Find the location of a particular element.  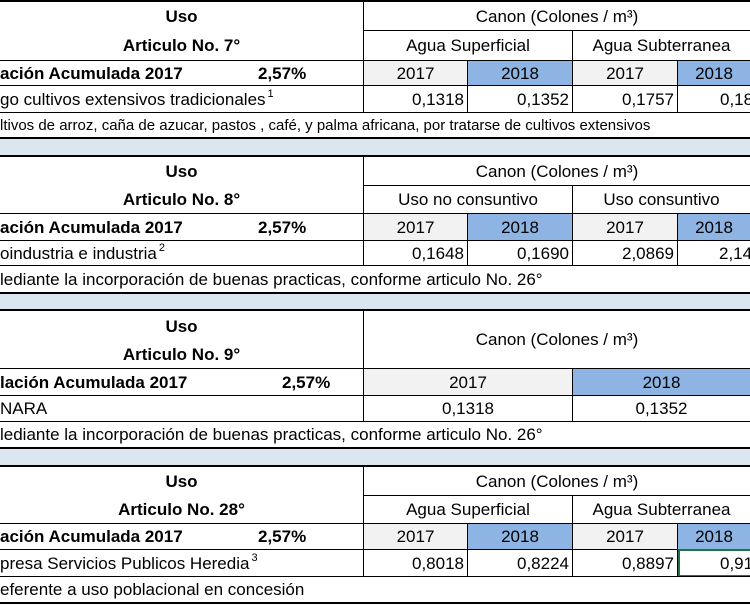

table-row: go cultivos extensivos tradicionales 1 is located at coordinates (181, 99).